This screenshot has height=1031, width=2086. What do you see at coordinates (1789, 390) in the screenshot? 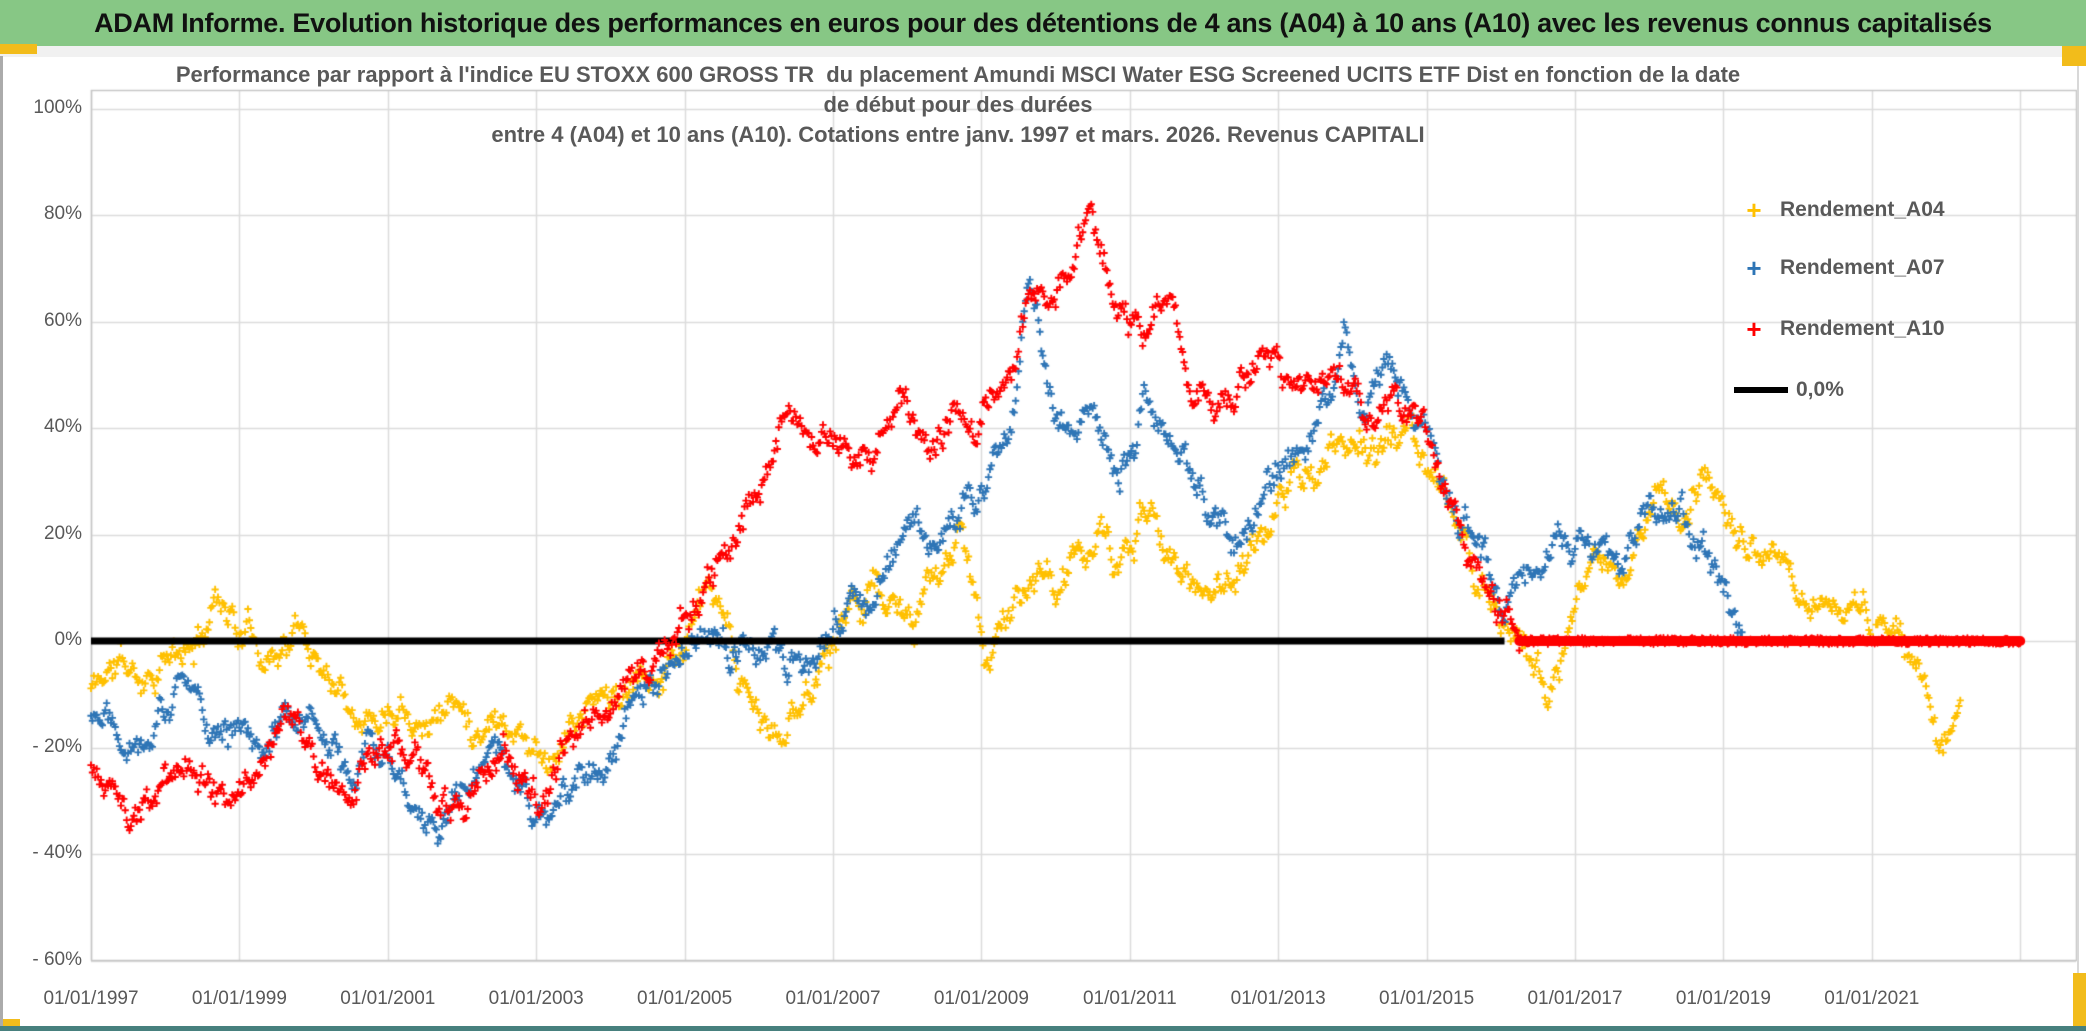
I see `legend-item-0-0-: 0,0%` at bounding box center [1789, 390].